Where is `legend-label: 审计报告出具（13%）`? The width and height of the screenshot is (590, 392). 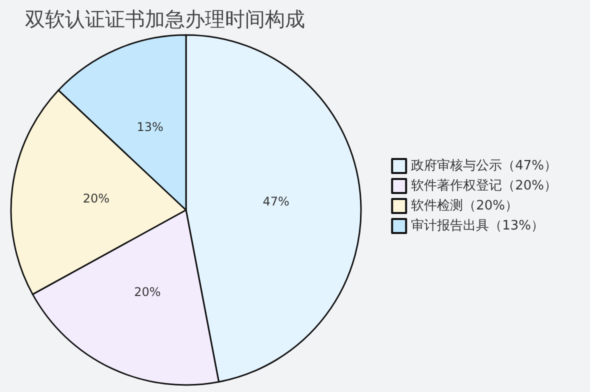 legend-label: 审计报告出具（13%） is located at coordinates (477, 226).